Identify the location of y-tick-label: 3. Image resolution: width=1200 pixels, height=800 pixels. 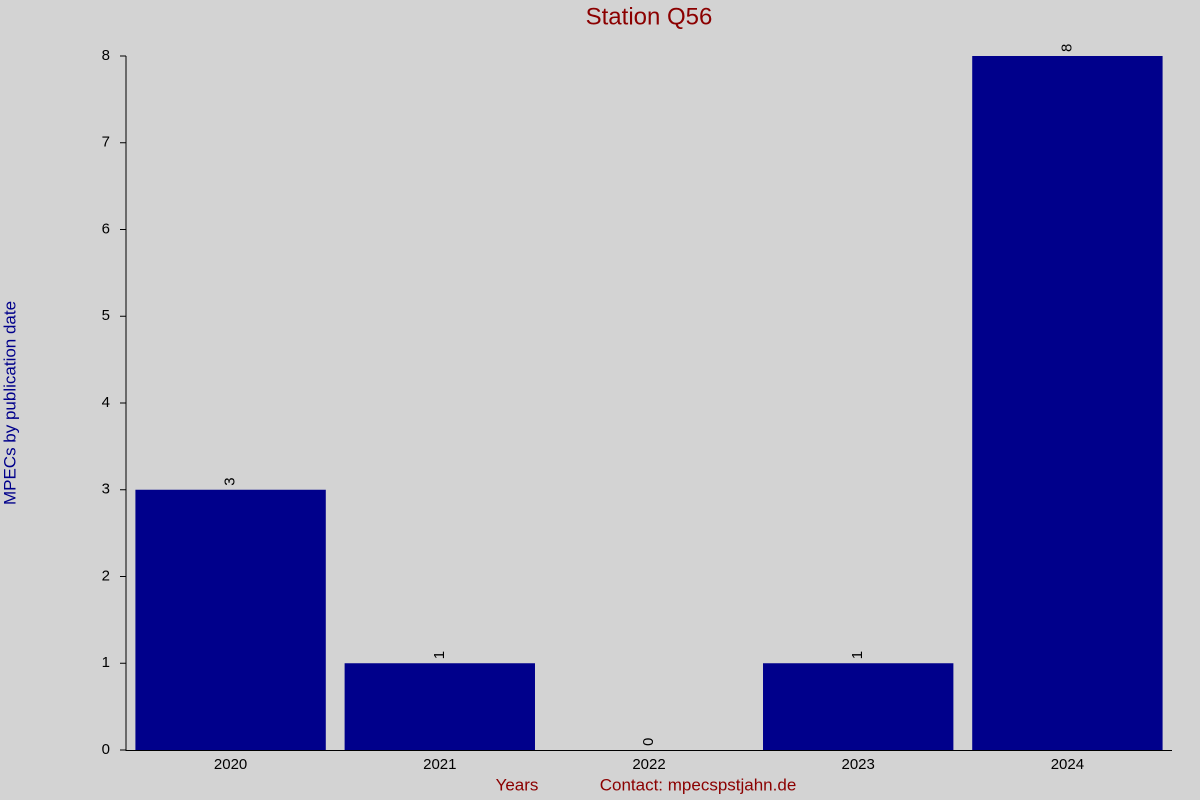
(106, 489).